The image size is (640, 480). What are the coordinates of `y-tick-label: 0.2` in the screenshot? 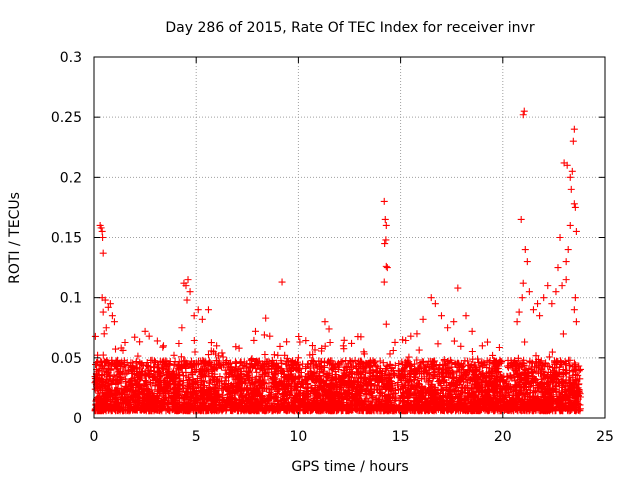 It's located at (71, 178).